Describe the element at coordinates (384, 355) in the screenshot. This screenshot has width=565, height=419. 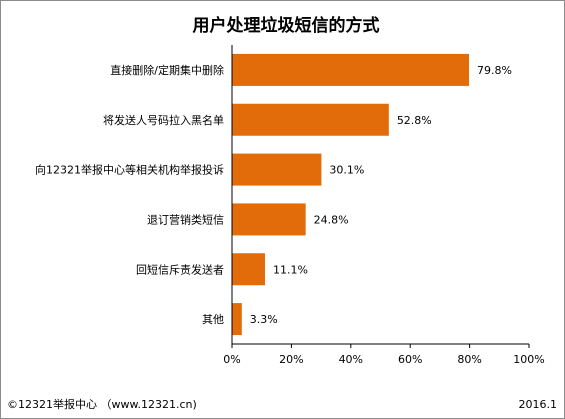
I see `x-ticks-group: 0% 20% 40% 60% 80% 100%` at that location.